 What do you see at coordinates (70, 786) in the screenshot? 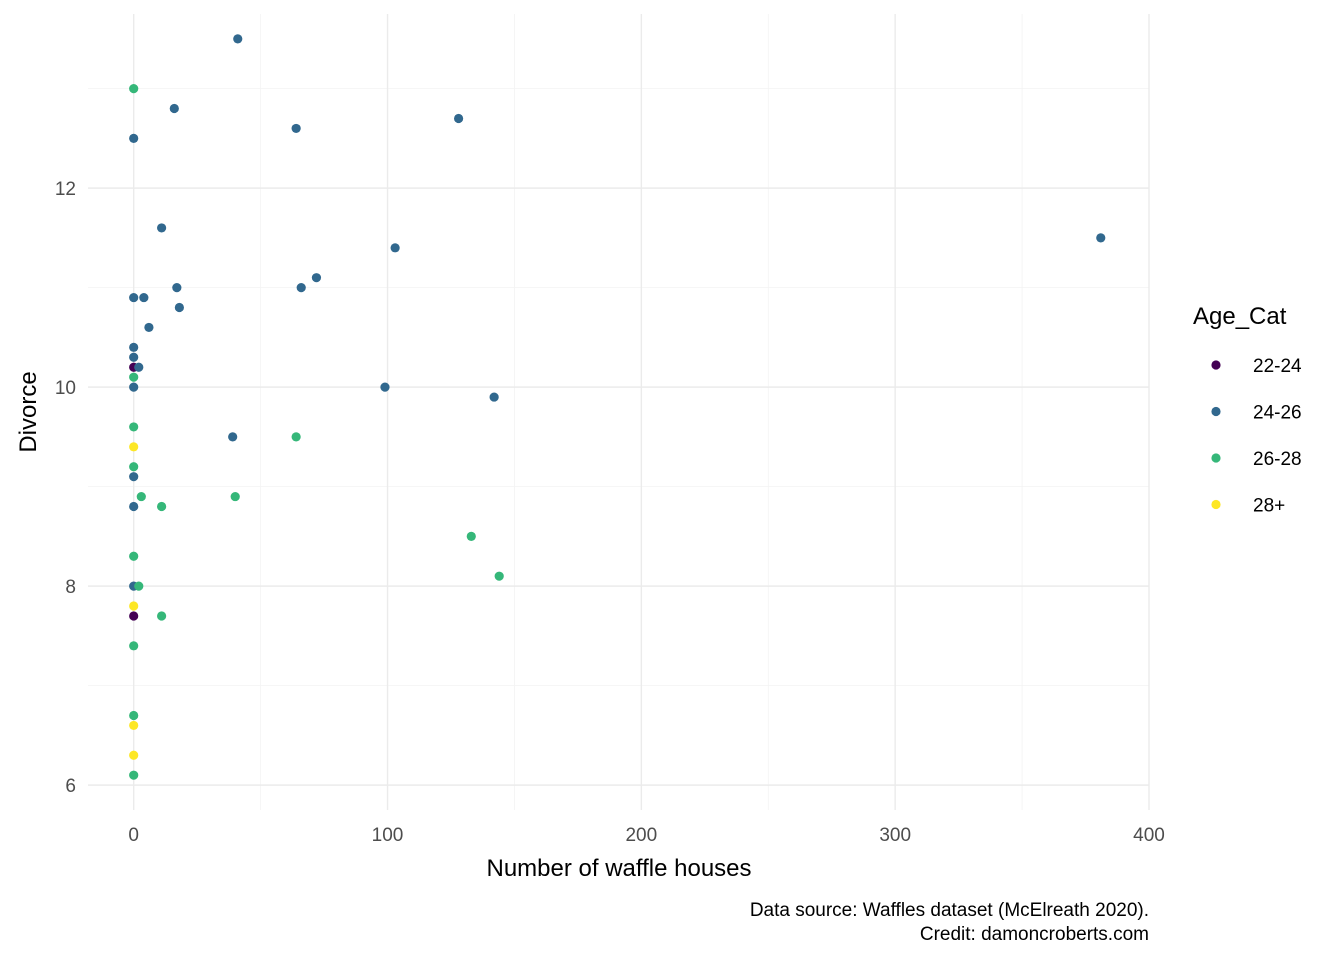
I see `y-tick-label: 6` at bounding box center [70, 786].